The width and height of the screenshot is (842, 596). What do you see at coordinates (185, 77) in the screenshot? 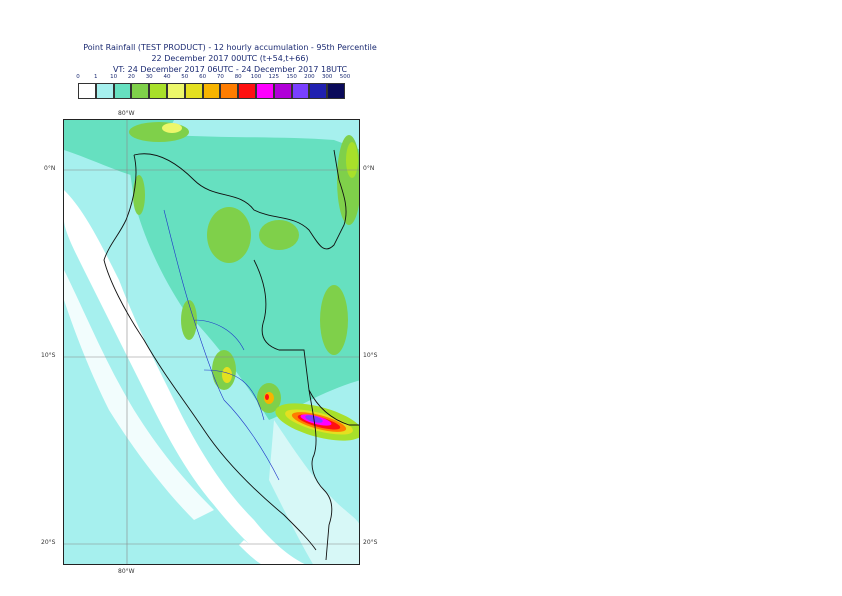
I see `legend-threshold-label: 50` at bounding box center [185, 77].